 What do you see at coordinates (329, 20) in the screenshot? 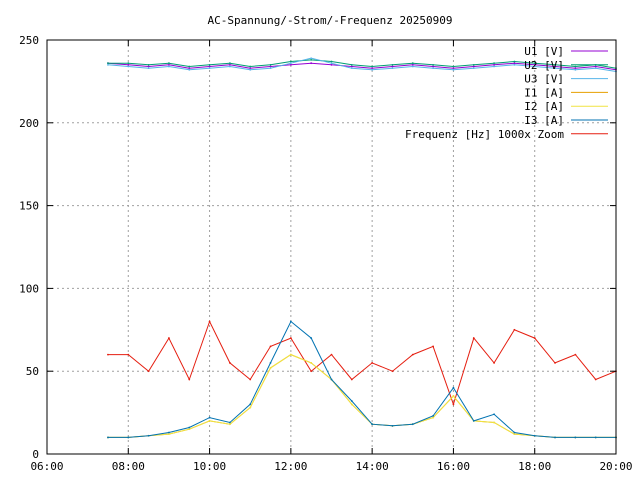
I see `chart-title: AC-Spannung/-Strom/-Frequenz 20250909` at bounding box center [329, 20].